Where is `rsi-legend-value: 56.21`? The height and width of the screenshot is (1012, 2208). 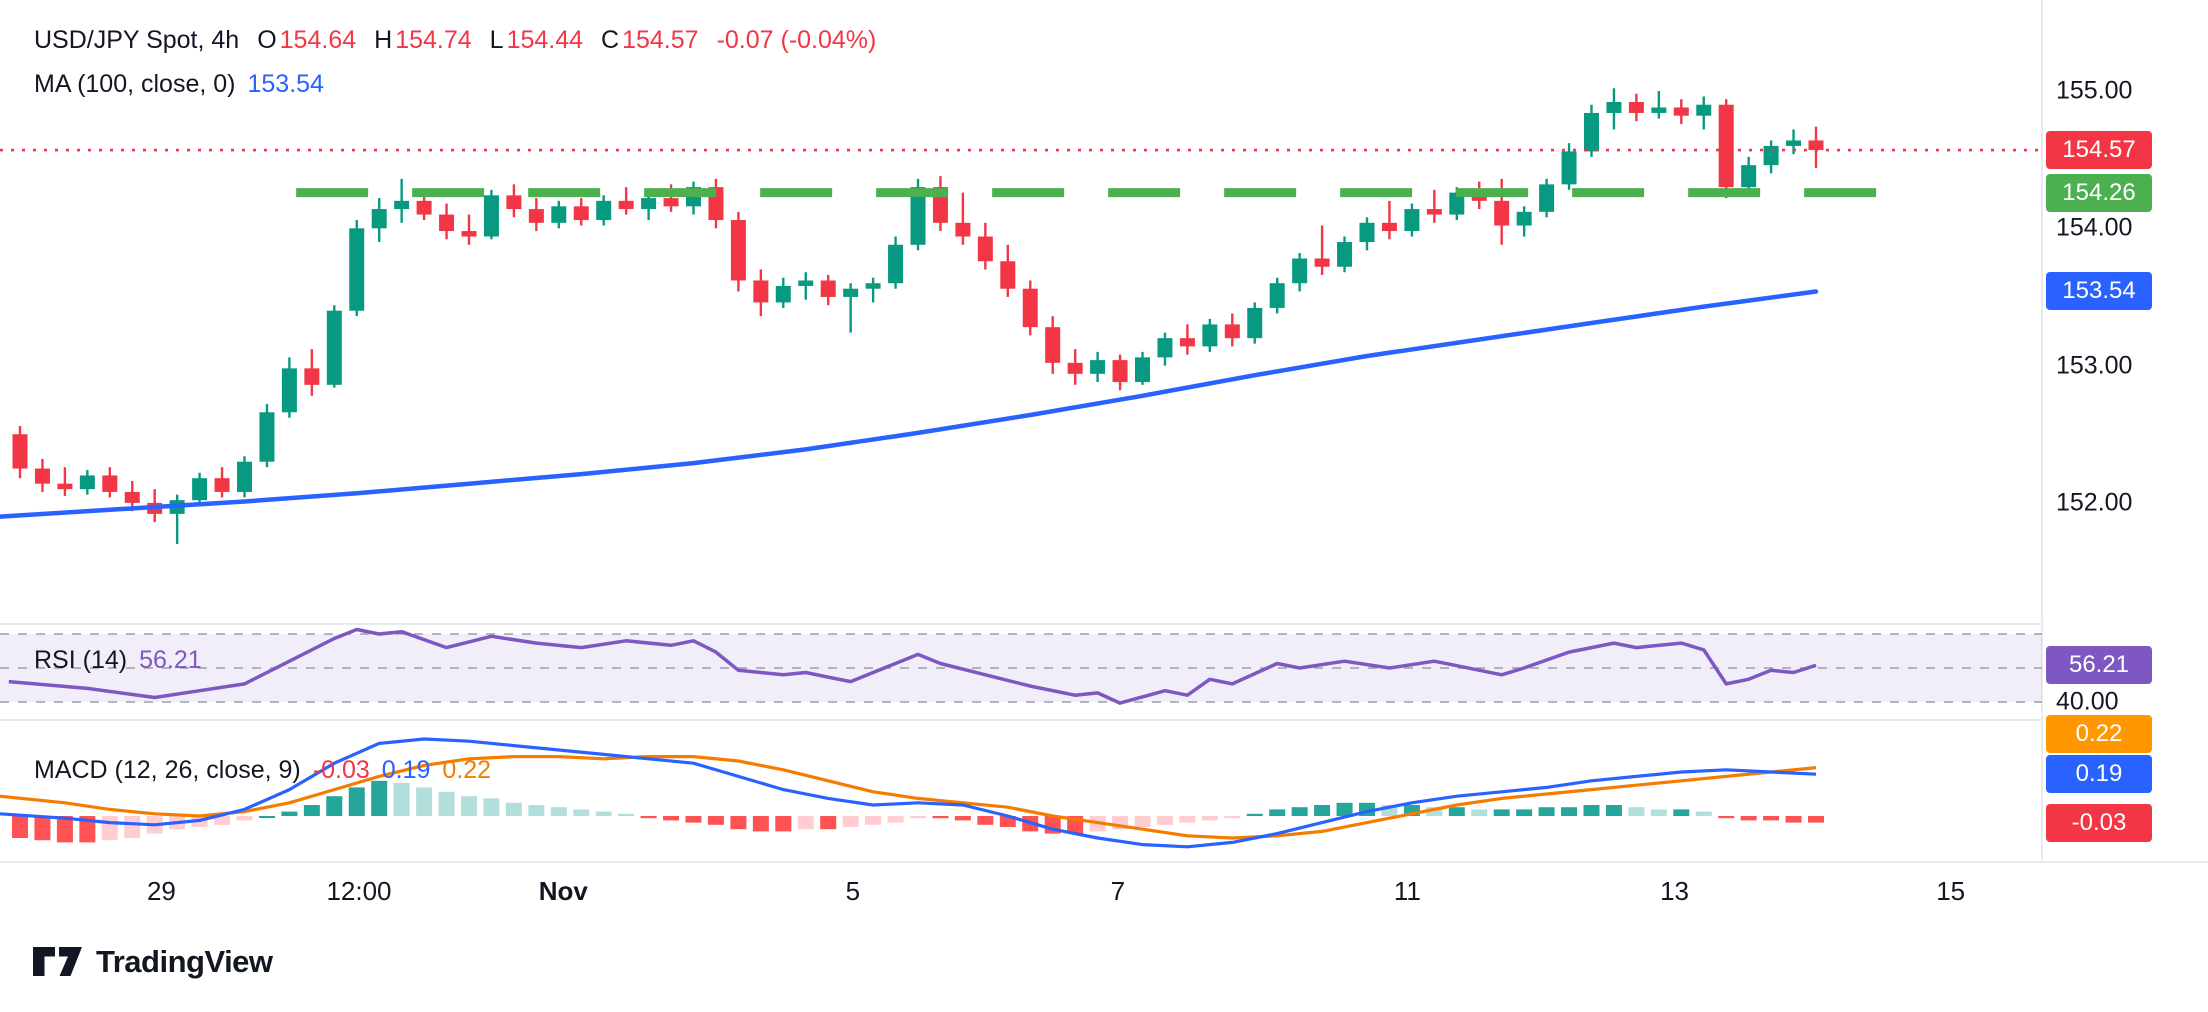 rsi-legend-value: 56.21 is located at coordinates (170, 660).